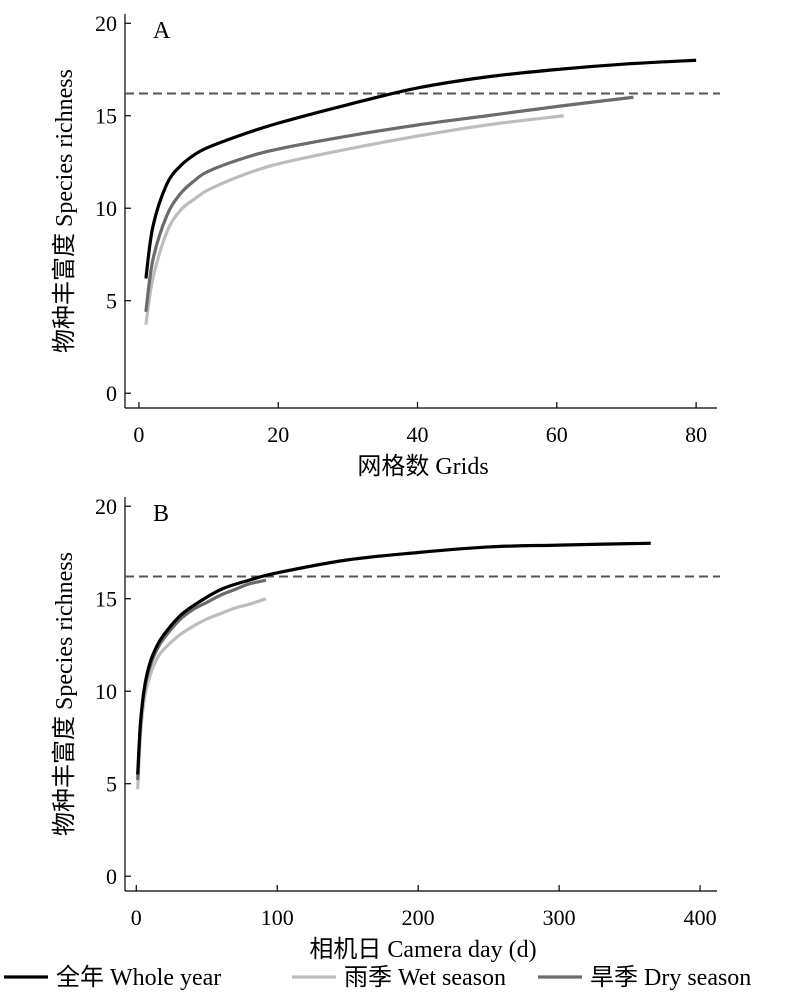 This screenshot has height=1000, width=793. I want to click on panel-label-a: A, so click(162, 31).